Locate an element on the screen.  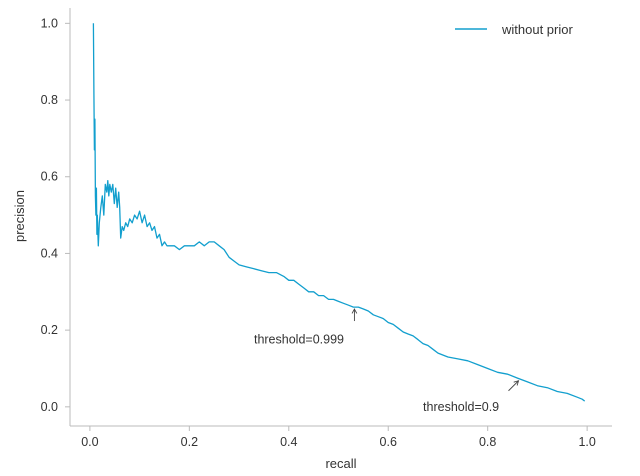
x-axis-label: recall is located at coordinates (340, 463).